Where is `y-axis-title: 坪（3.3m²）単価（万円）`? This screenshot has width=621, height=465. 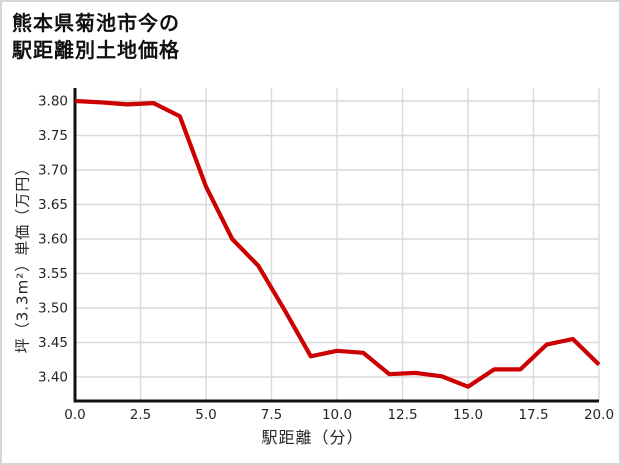 y-axis-title: 坪（3.3m²）単価（万円） is located at coordinates (22, 256).